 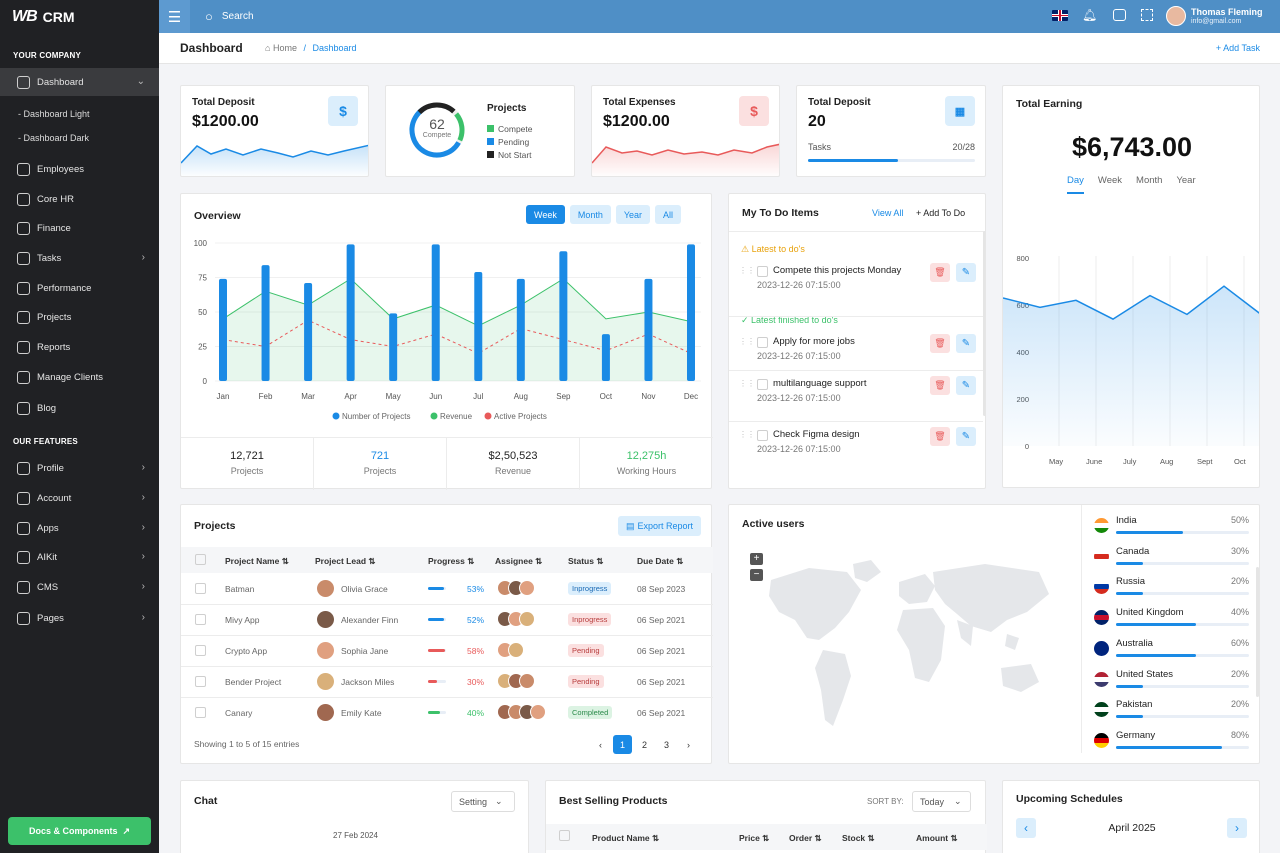 I want to click on prev-page-button: ‹, so click(x=600, y=744).